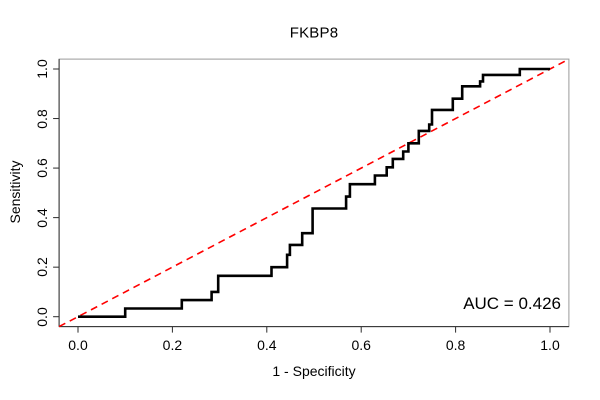  Describe the element at coordinates (42, 316) in the screenshot. I see `y-tick-label: 0.0` at that location.